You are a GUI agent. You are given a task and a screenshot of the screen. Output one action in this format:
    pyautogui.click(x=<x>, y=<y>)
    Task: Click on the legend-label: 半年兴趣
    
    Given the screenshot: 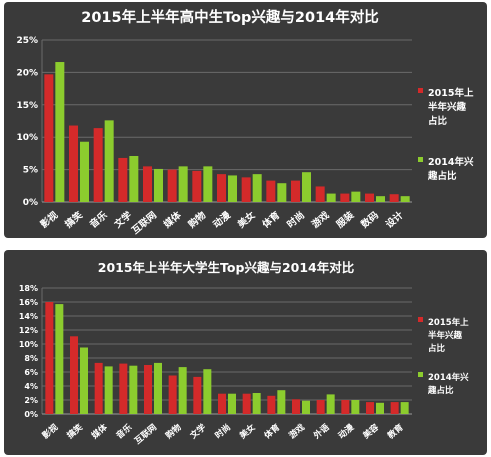 What is the action you would take?
    pyautogui.click(x=445, y=335)
    